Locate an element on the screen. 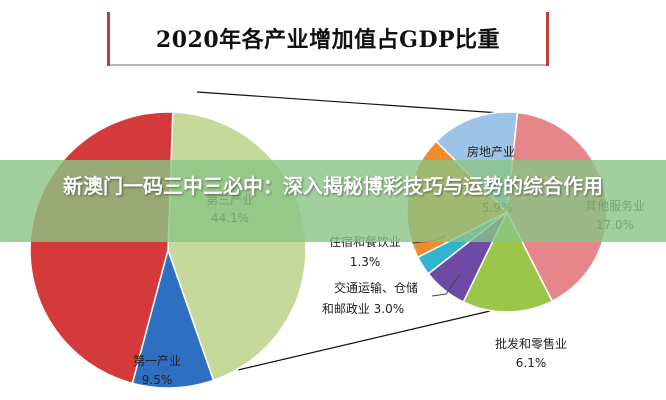 The image size is (666, 400). leader-line-transport is located at coordinates (446, 285).